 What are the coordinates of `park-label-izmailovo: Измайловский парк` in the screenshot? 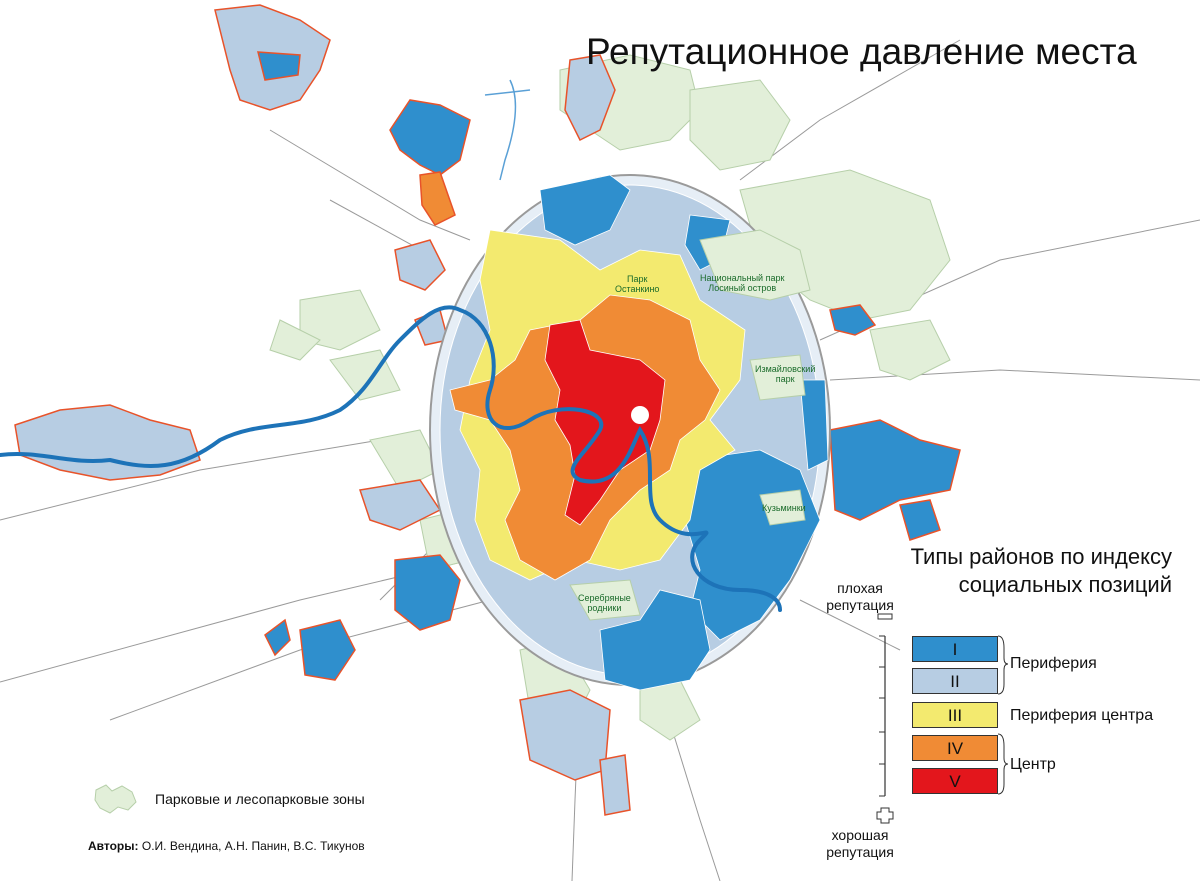 It's located at (785, 374).